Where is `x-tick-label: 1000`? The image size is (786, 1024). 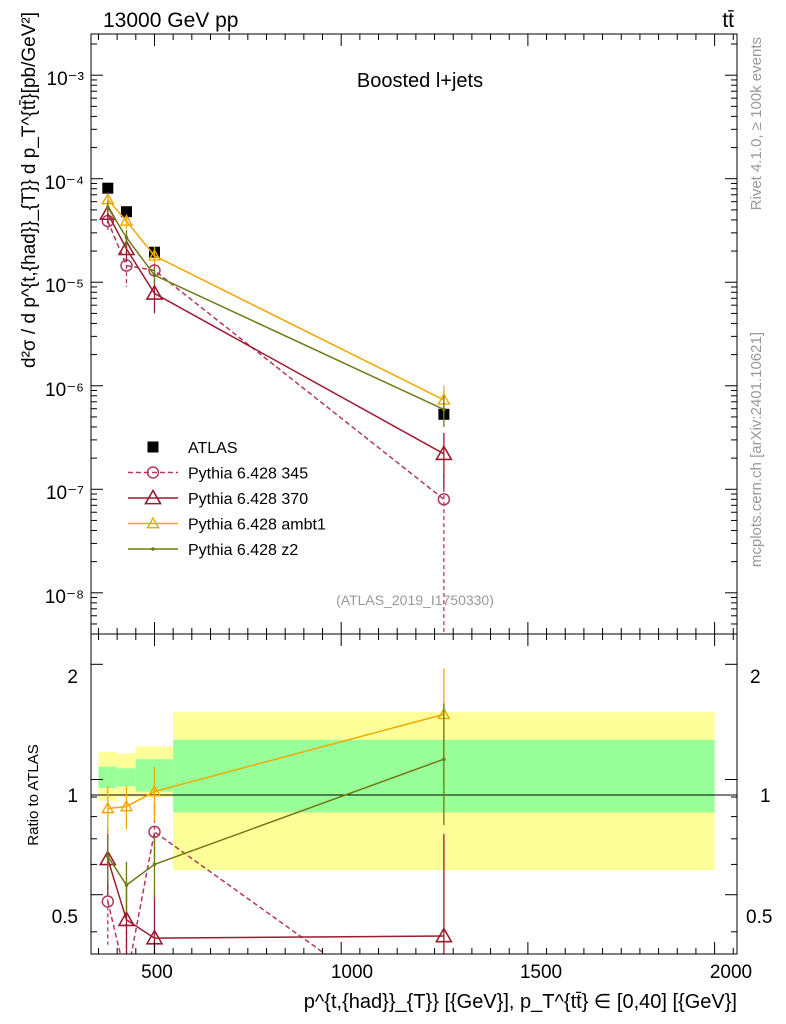 x-tick-label: 1000 is located at coordinates (352, 972).